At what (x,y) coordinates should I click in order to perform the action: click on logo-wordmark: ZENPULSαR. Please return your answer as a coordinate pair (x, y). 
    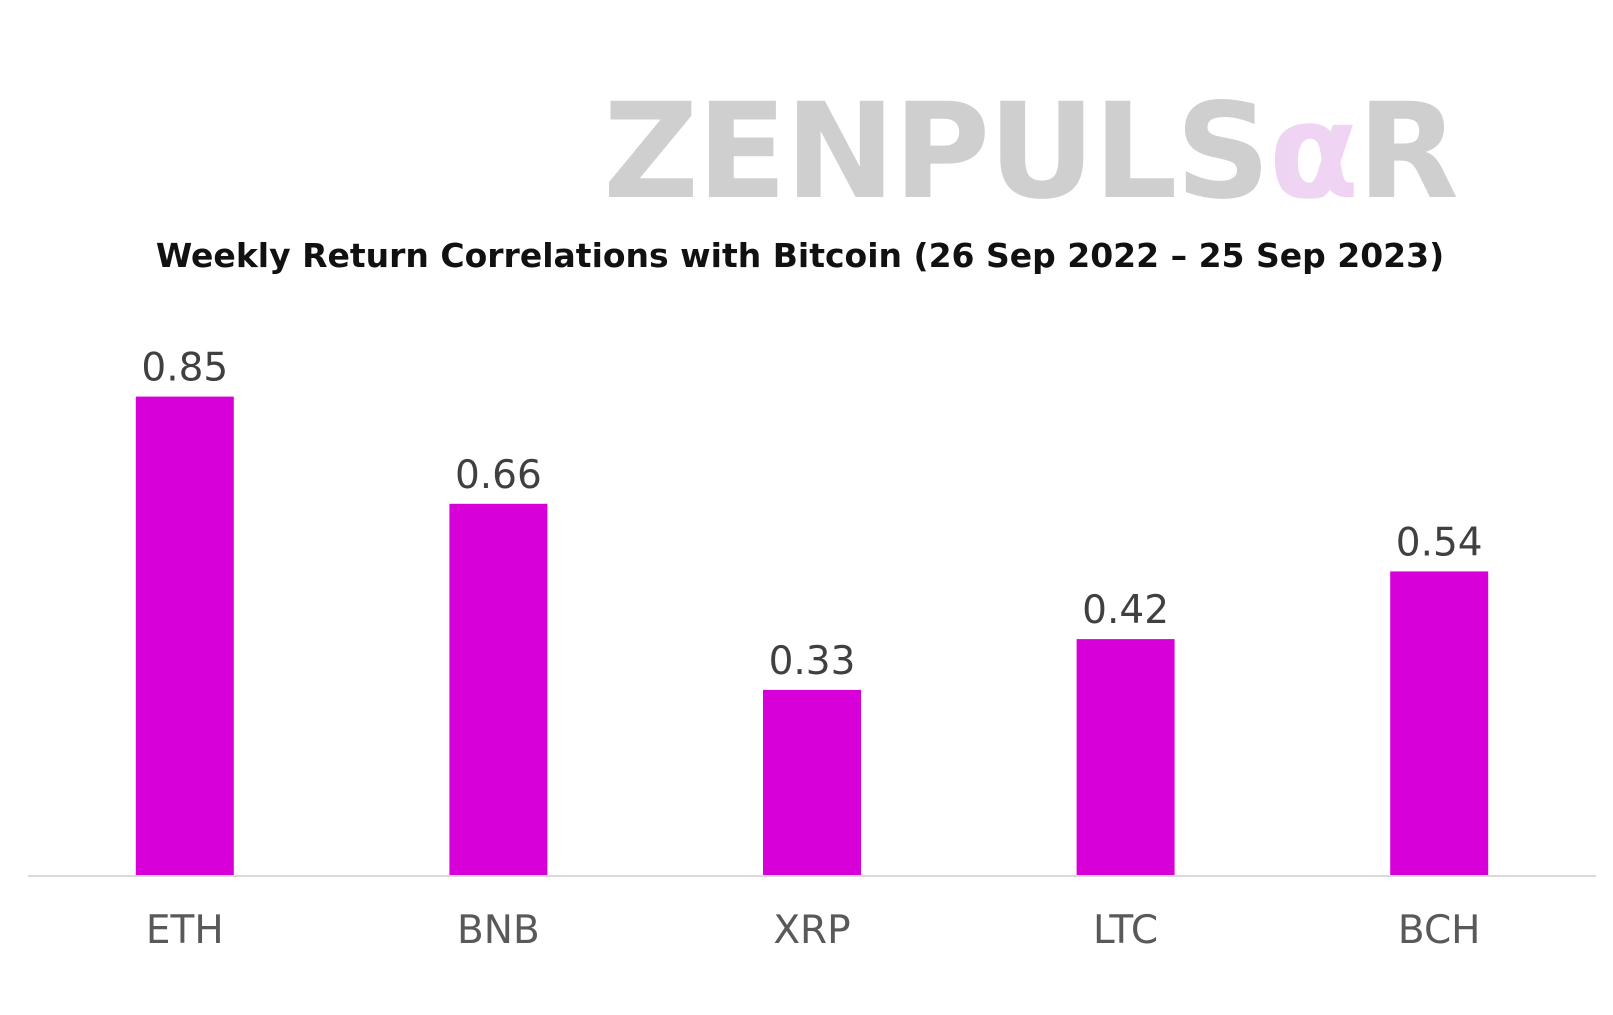
    Looking at the image, I should click on (1030, 152).